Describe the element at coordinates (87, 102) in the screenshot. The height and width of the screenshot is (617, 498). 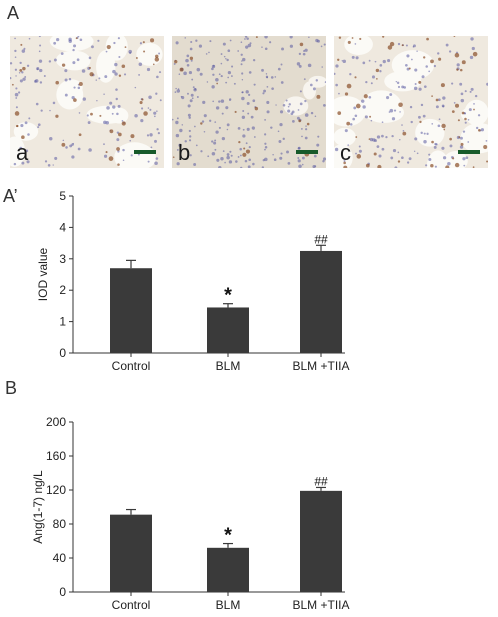
I see `micrograph-a-image` at that location.